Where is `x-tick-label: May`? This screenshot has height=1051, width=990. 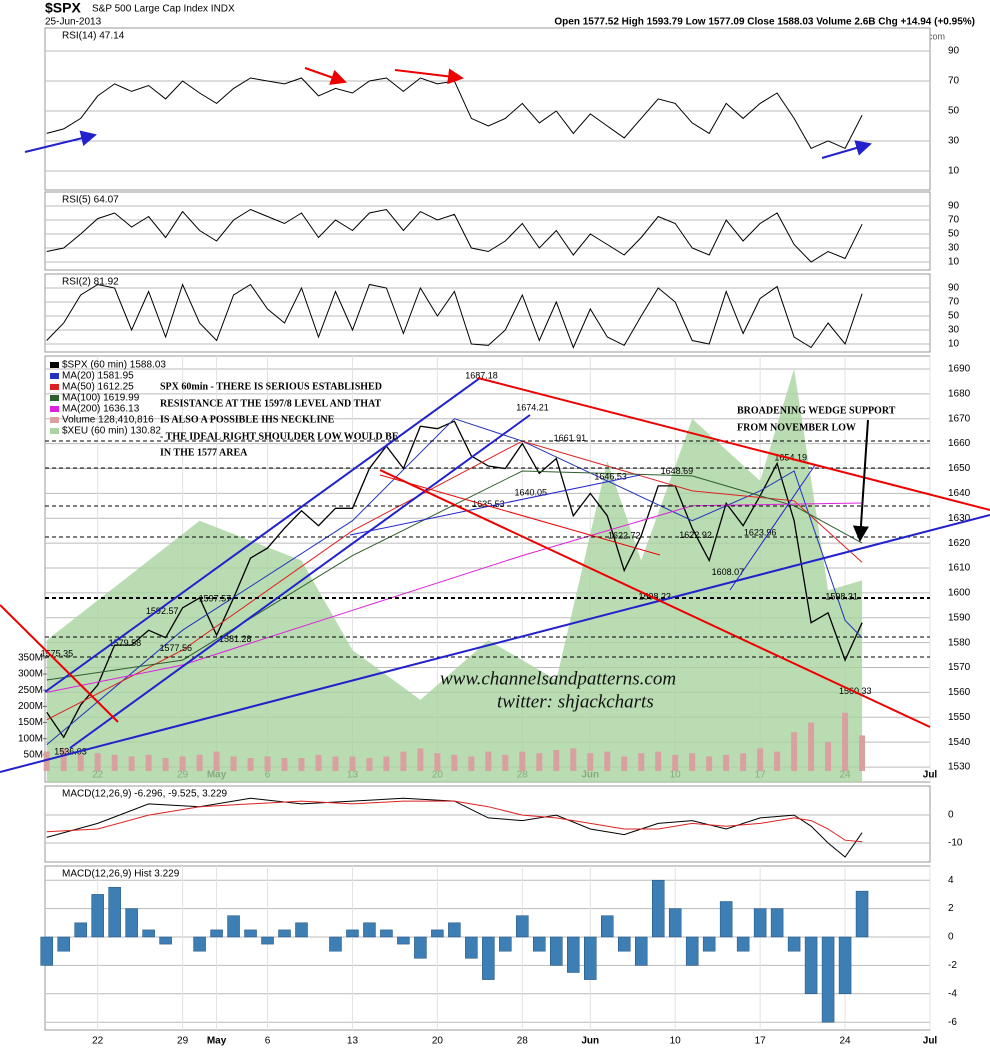 x-tick-label: May is located at coordinates (217, 1041).